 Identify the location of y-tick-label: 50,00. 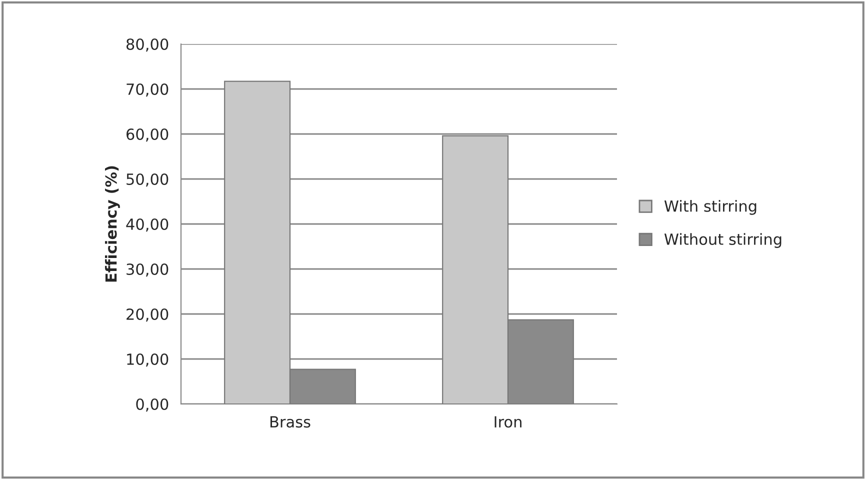
(147, 180).